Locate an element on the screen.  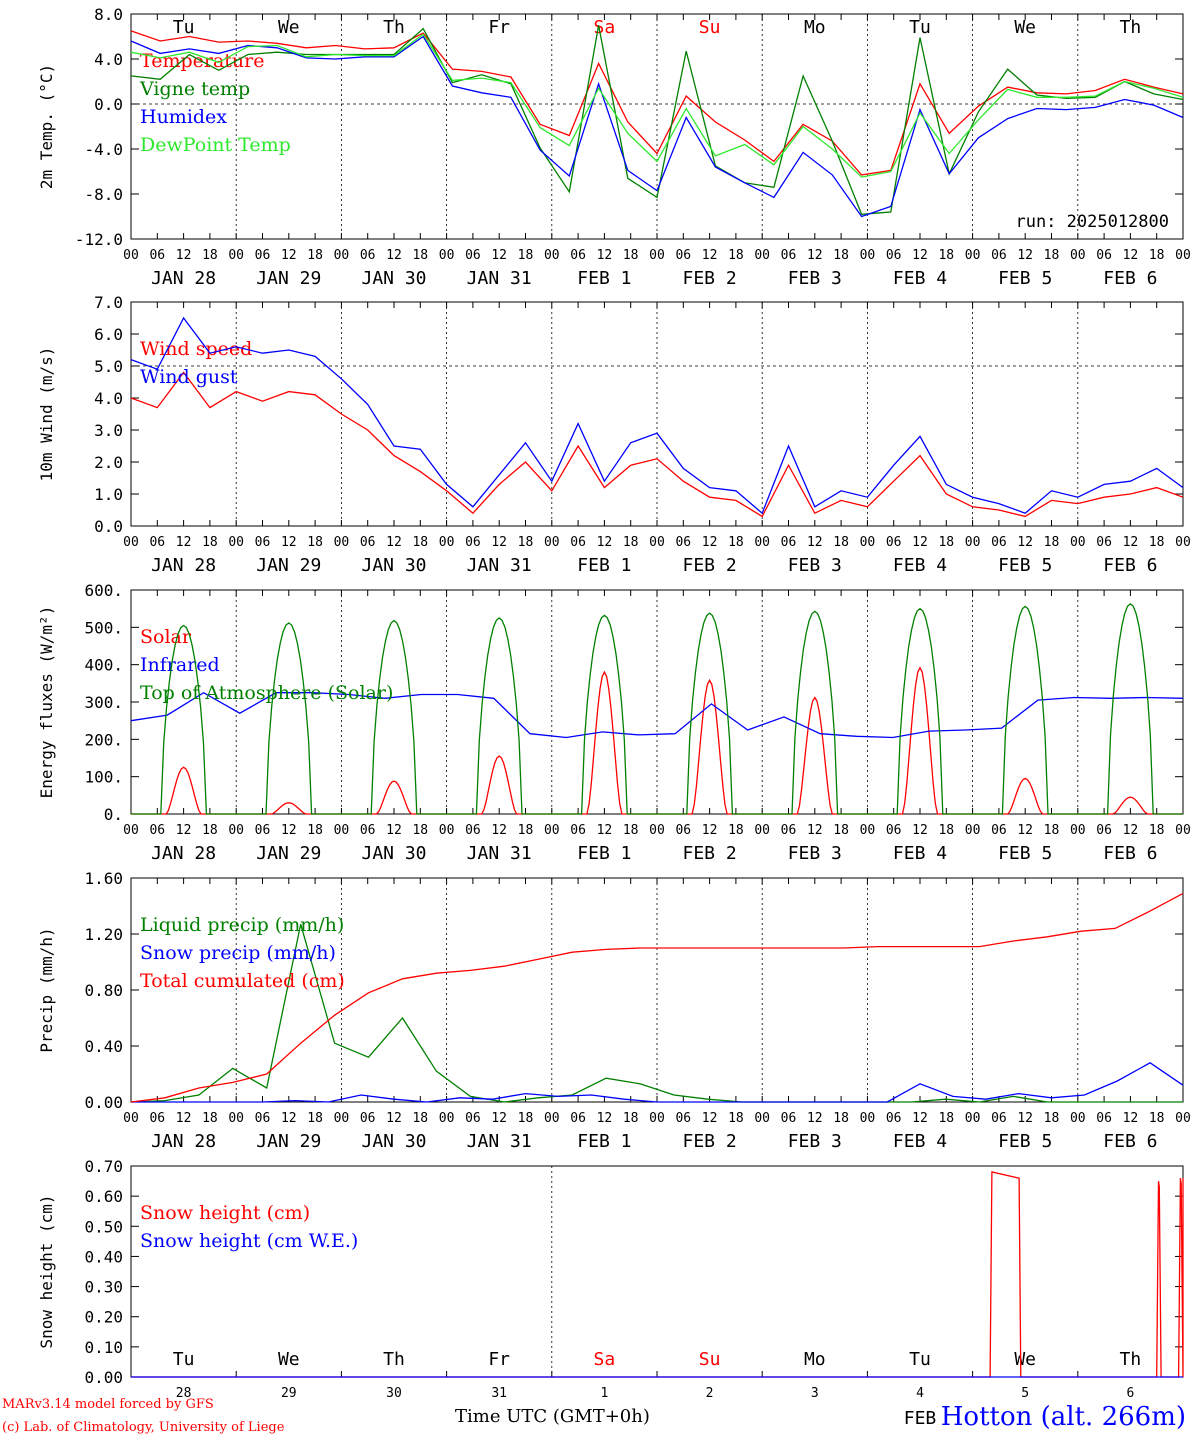
y-tick-label: 3.0 is located at coordinates (108, 430).